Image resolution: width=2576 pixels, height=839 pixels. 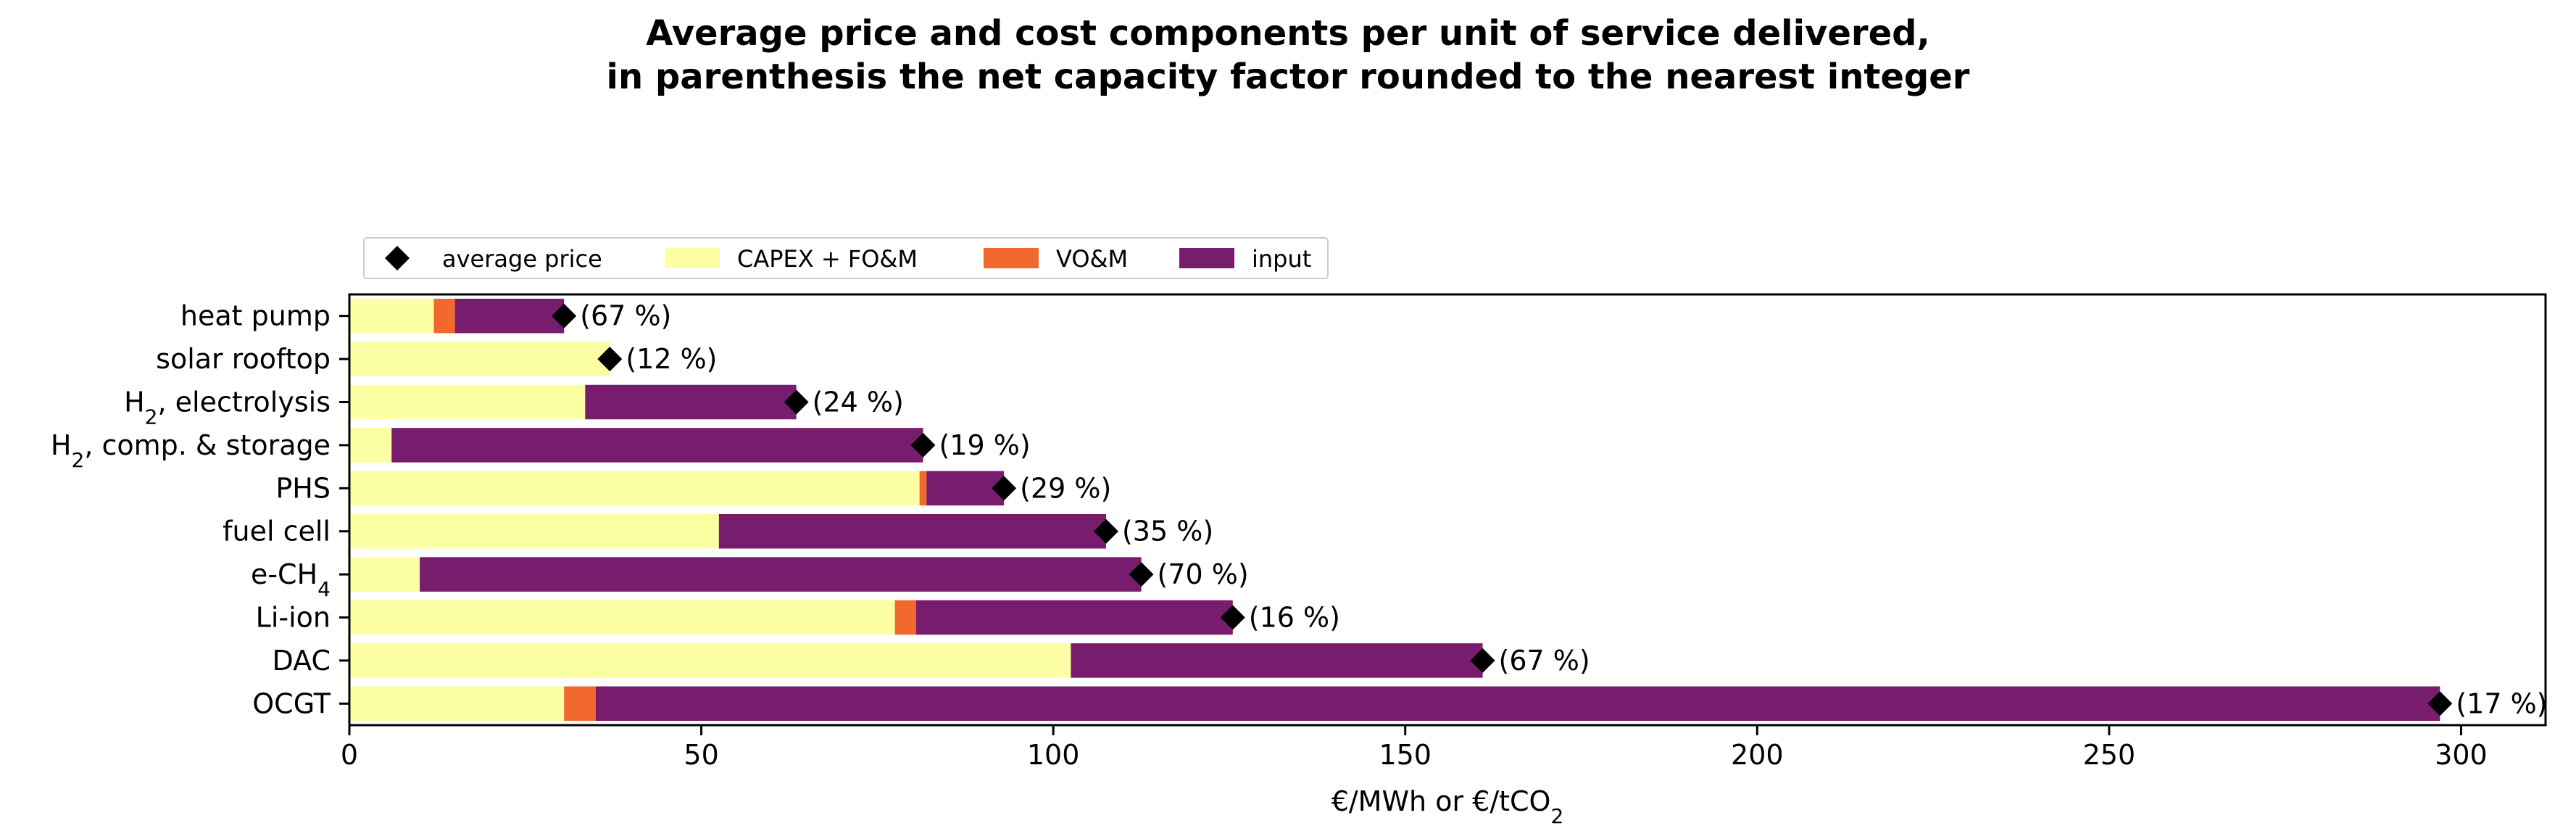 What do you see at coordinates (1405, 755) in the screenshot?
I see `x-tick-label-3: 150` at bounding box center [1405, 755].